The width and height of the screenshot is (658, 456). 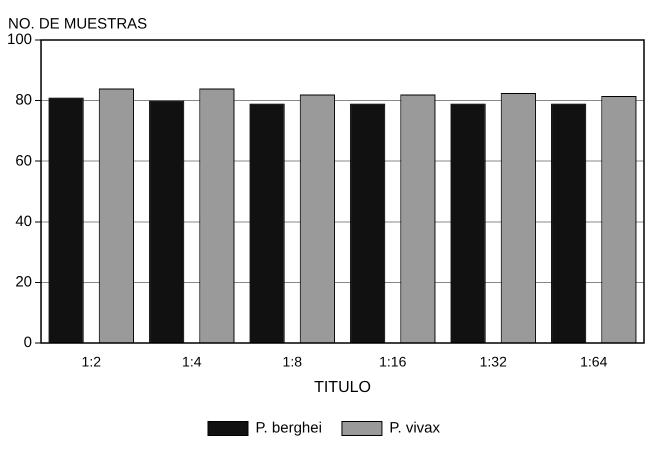 I want to click on y-tick-label: 60, so click(x=23, y=161).